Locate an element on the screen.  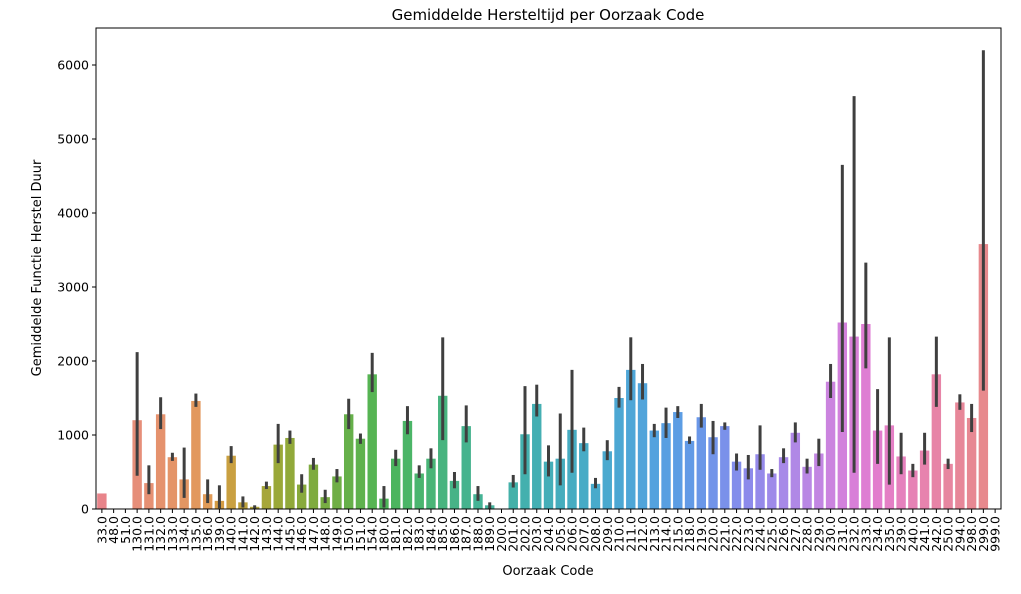
x-tick-label-241.0: 241.0 is located at coordinates (924, 534).